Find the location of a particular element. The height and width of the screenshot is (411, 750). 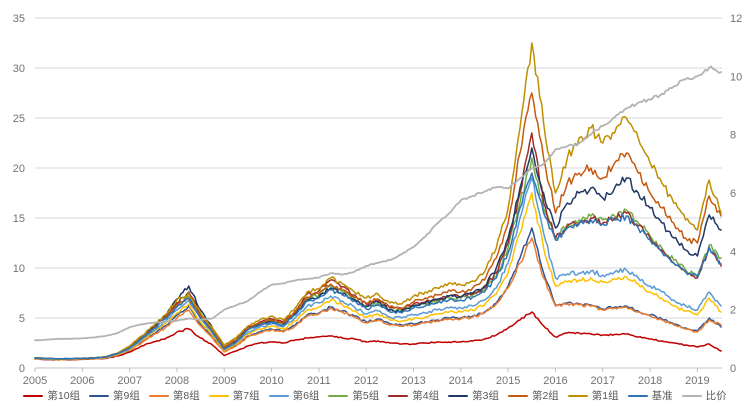

legend-item-6: 第5组 is located at coordinates (353, 396).